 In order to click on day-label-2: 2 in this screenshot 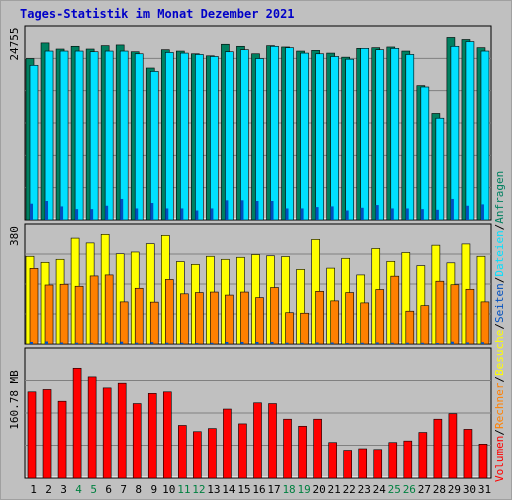, I will do `click(48, 489)`.